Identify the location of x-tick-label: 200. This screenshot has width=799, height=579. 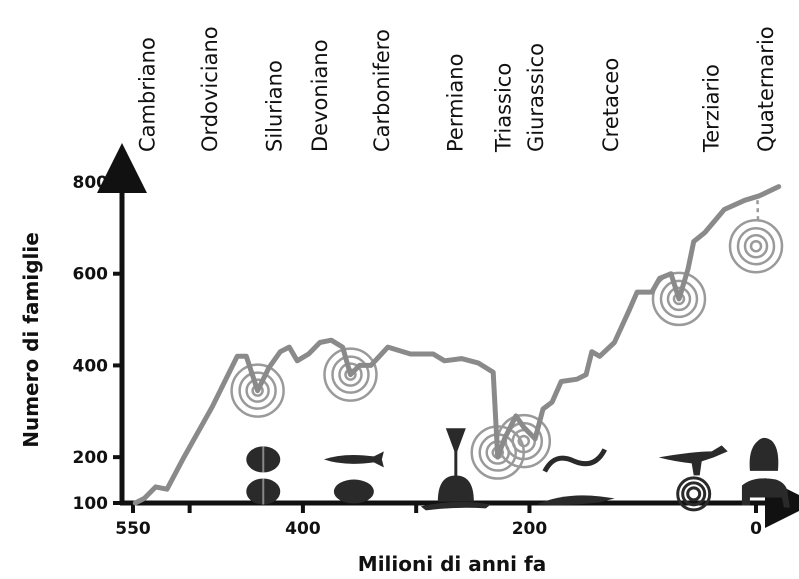
(530, 529).